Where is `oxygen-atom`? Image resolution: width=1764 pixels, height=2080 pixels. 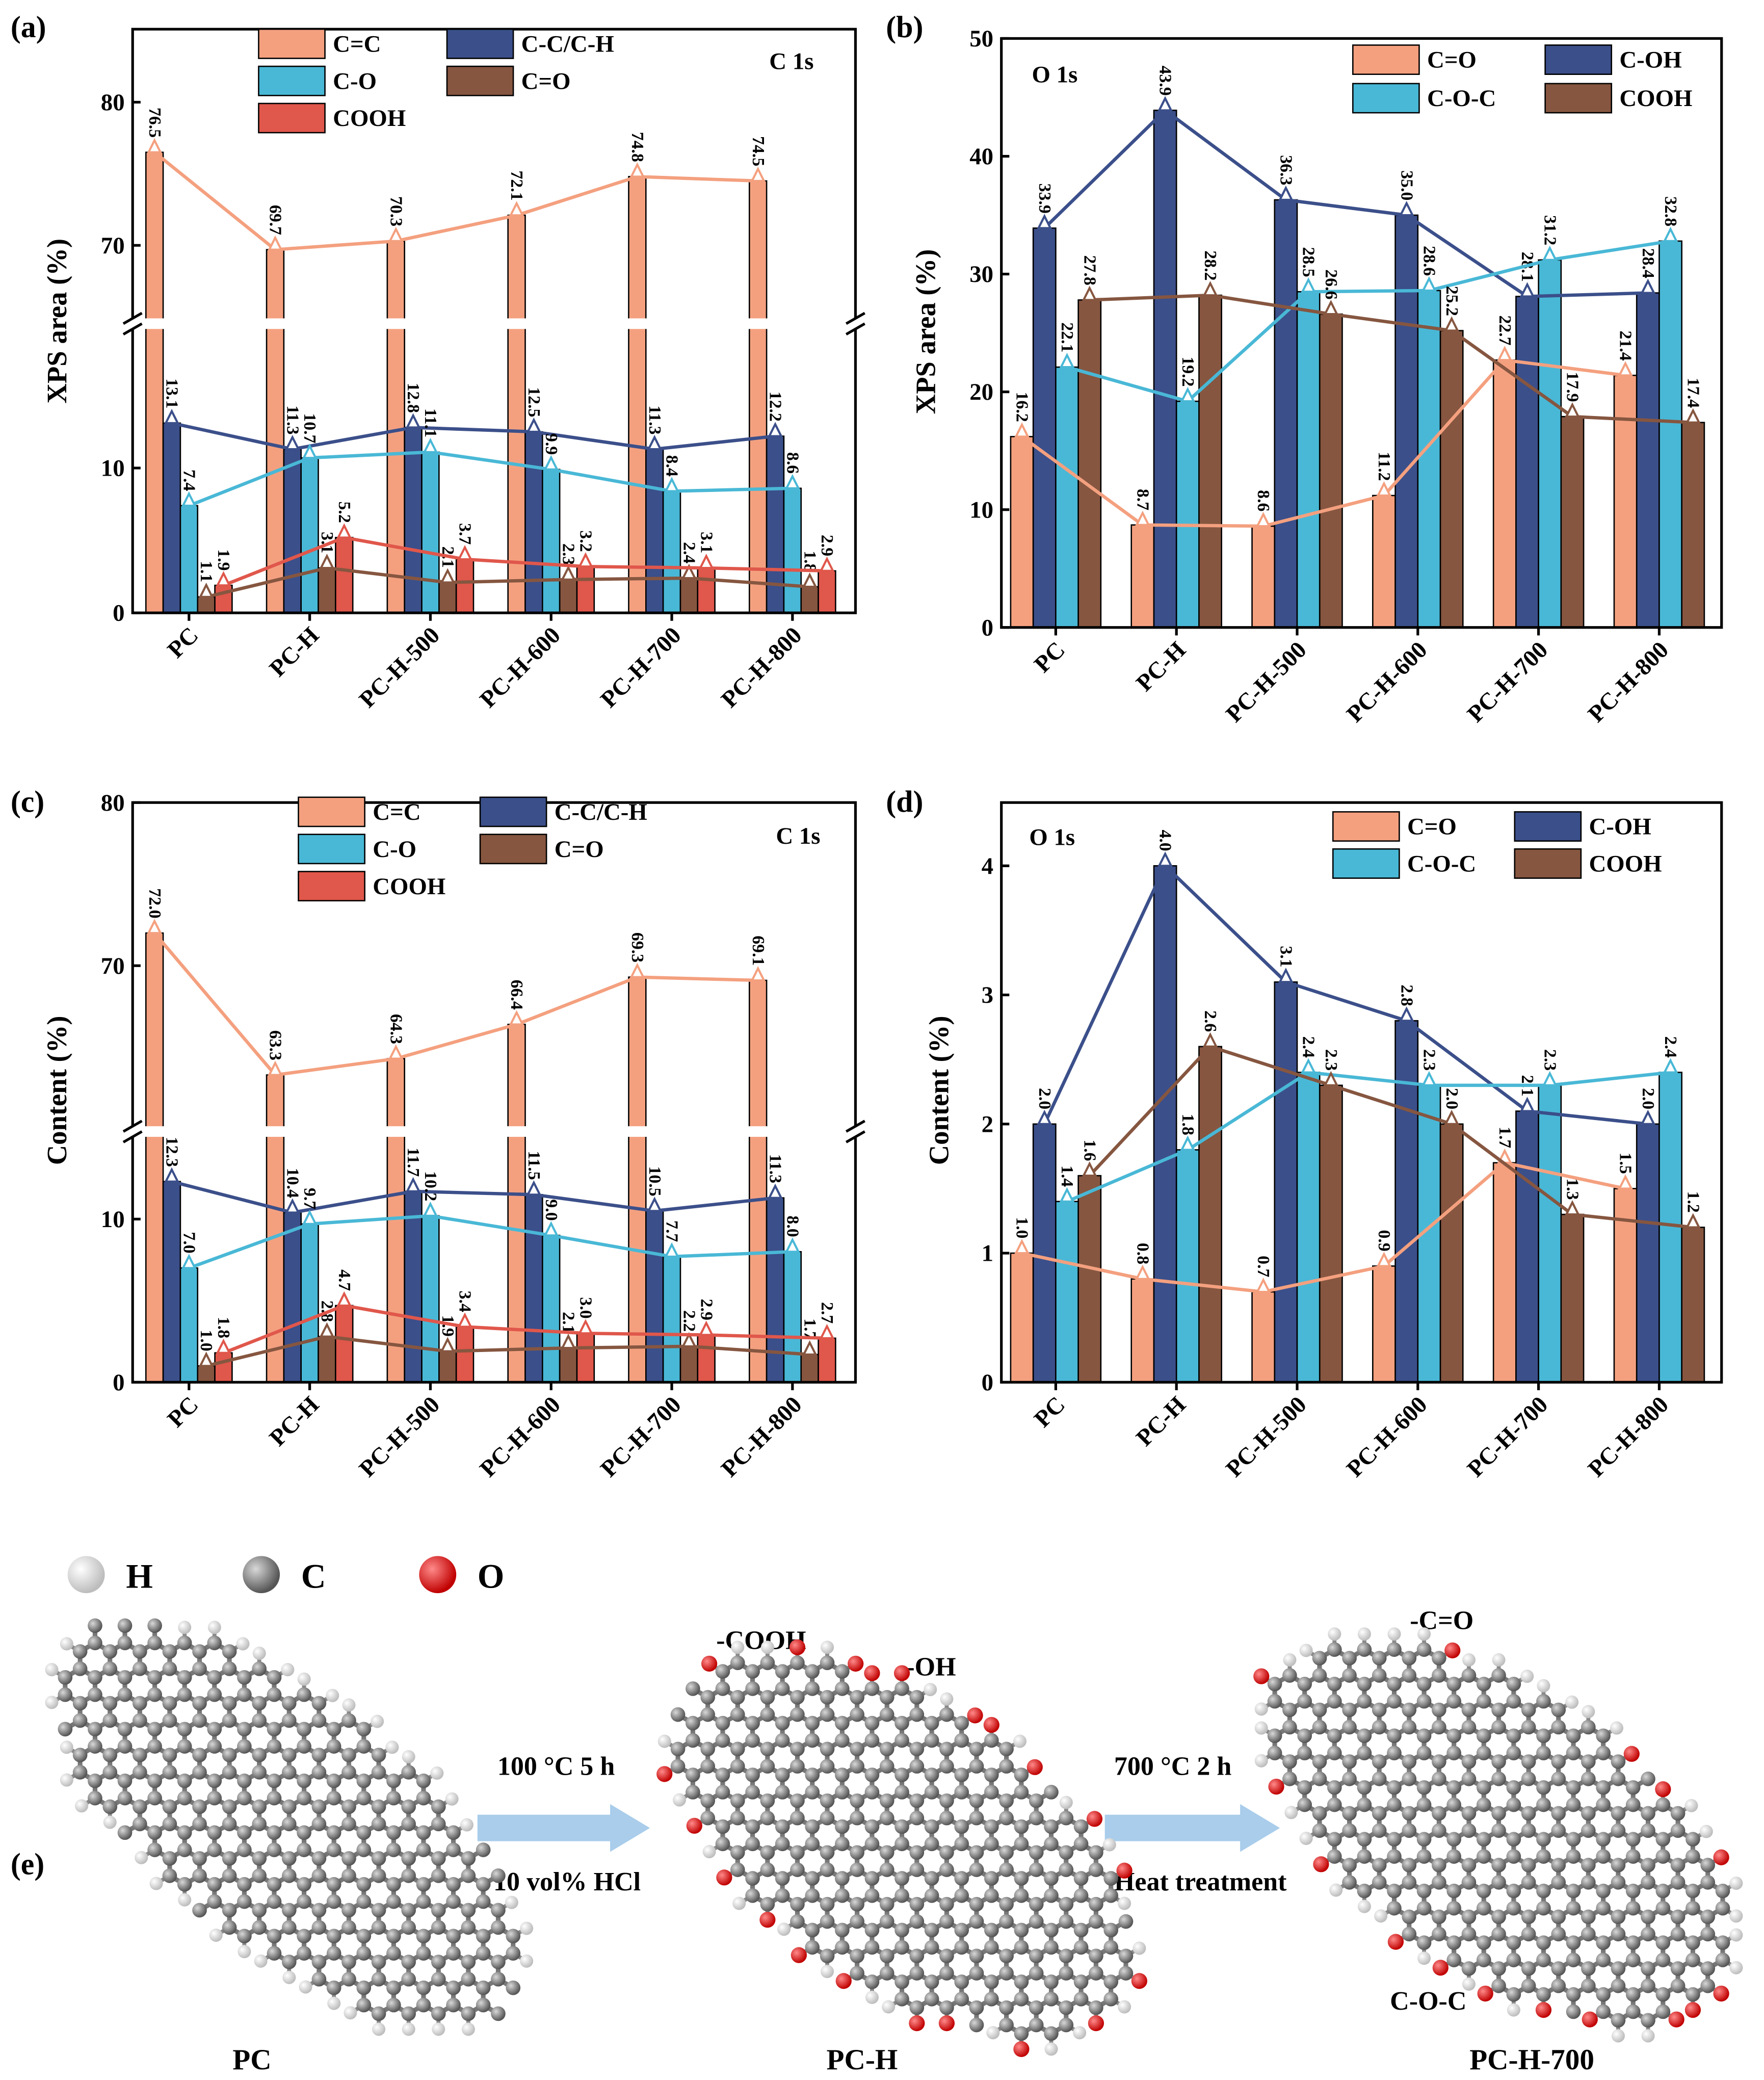
oxygen-atom is located at coordinates (1321, 1864).